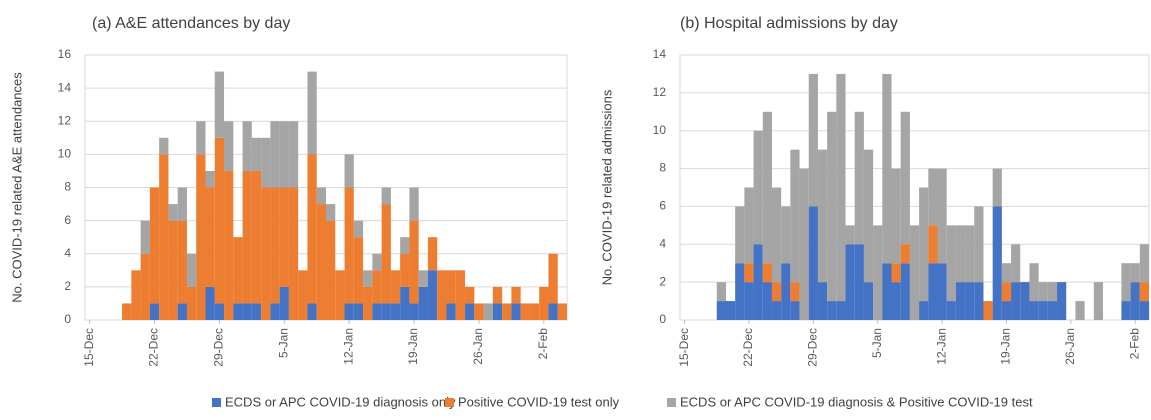 Image resolution: width=1151 pixels, height=420 pixels. Describe the element at coordinates (67, 187) in the screenshot. I see `y-tick-label: 8` at that location.